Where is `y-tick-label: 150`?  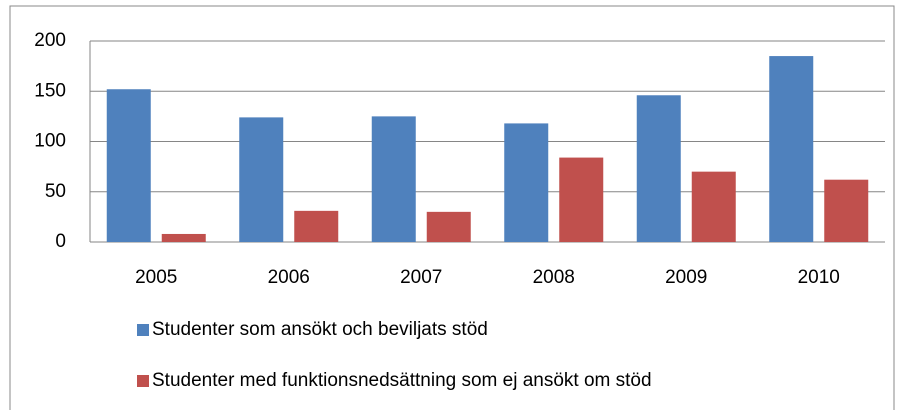
y-tick-label: 150 is located at coordinates (50, 90).